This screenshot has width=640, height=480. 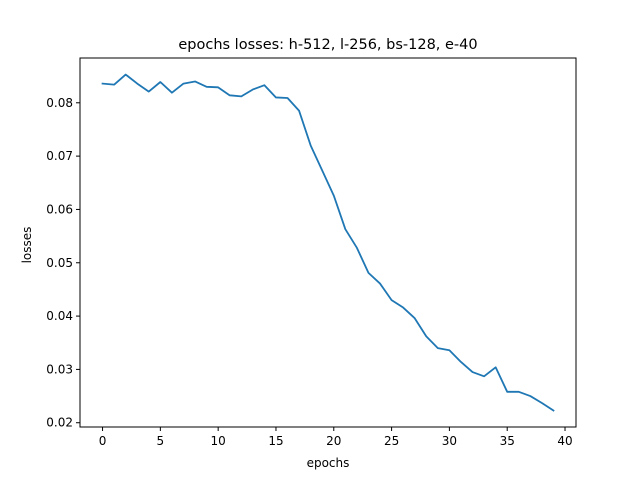 What do you see at coordinates (59, 156) in the screenshot?
I see `y-tick-label: 0.07` at bounding box center [59, 156].